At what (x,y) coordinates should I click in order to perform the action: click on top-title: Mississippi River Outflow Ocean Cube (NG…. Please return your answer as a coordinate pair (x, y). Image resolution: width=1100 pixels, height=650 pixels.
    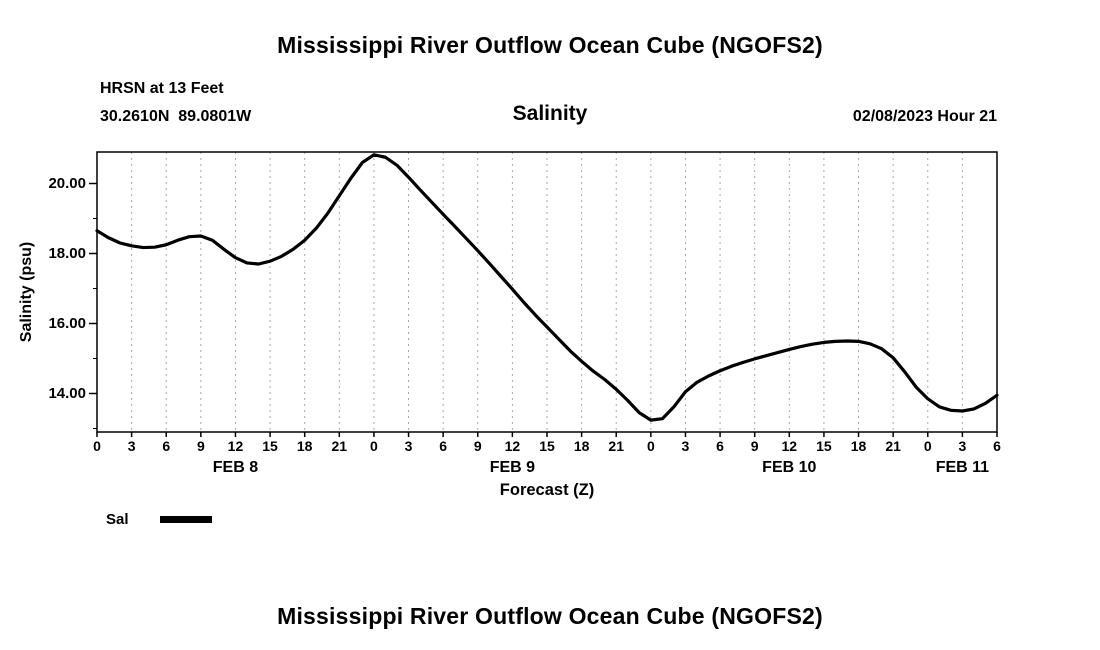
    Looking at the image, I should click on (550, 45).